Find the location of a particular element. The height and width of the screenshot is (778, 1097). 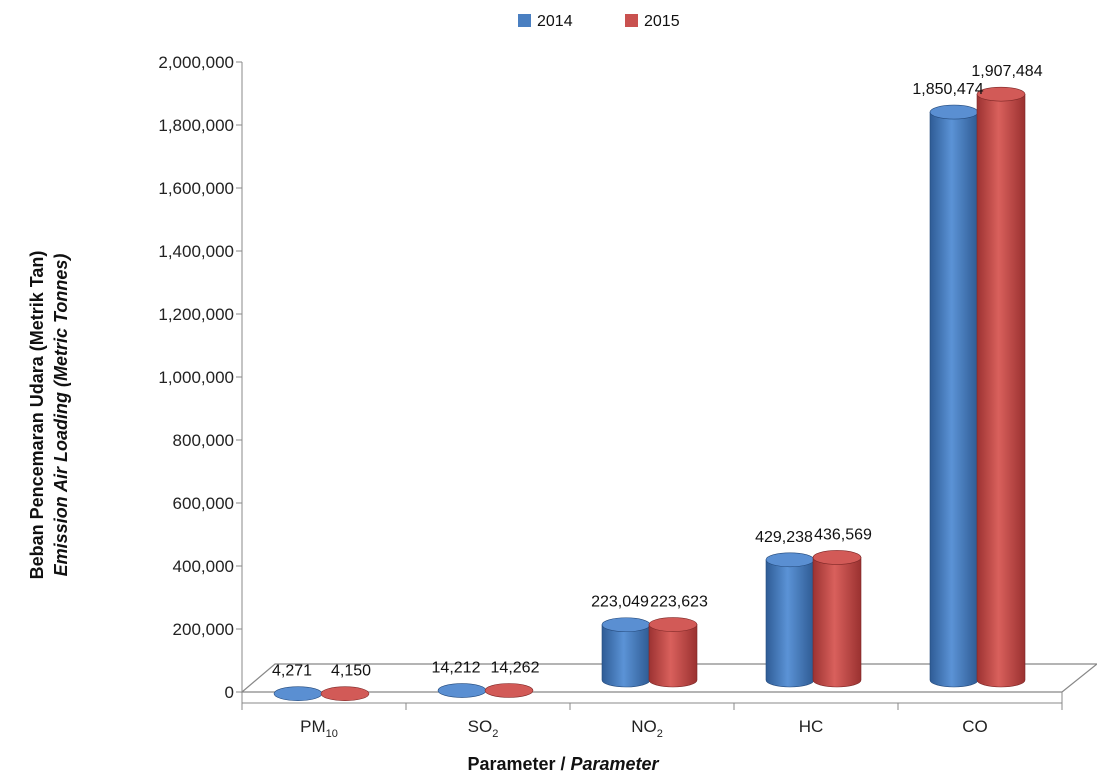

bar-2014-hc is located at coordinates (790, 620).